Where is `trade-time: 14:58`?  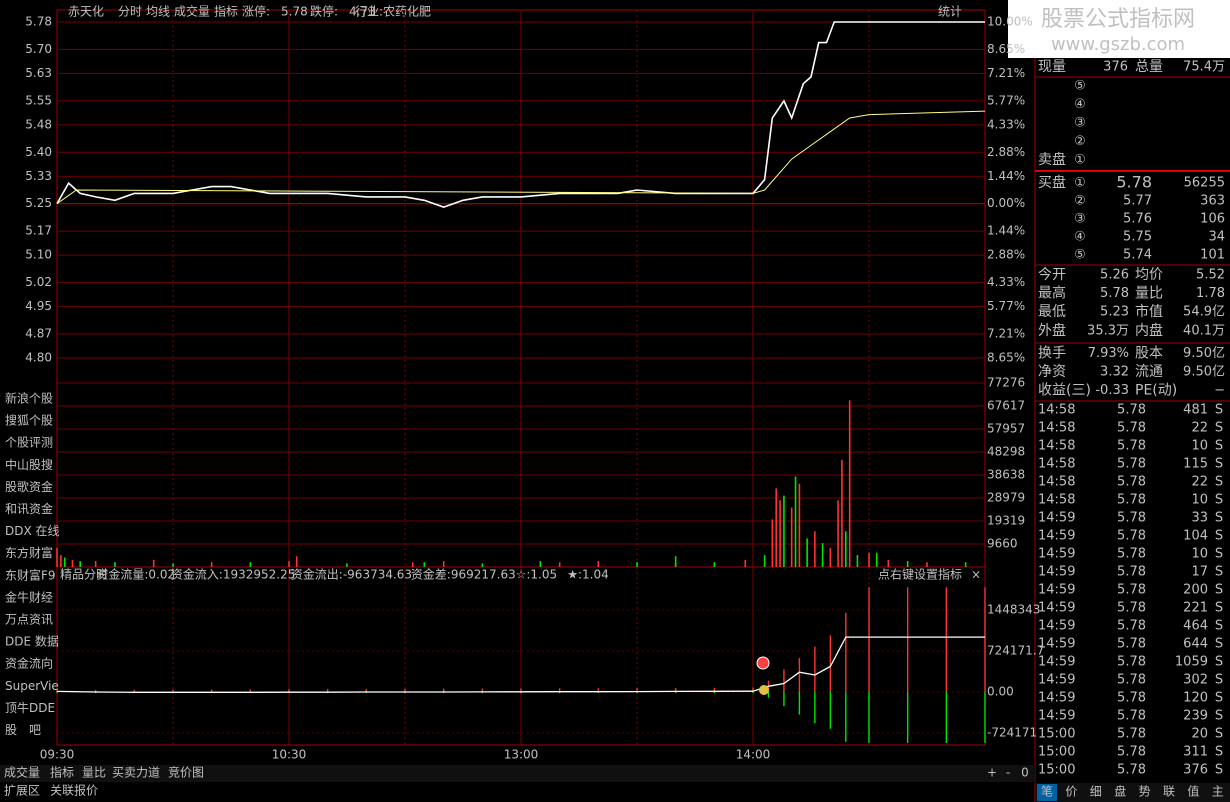
trade-time: 14:58 is located at coordinates (1056, 410).